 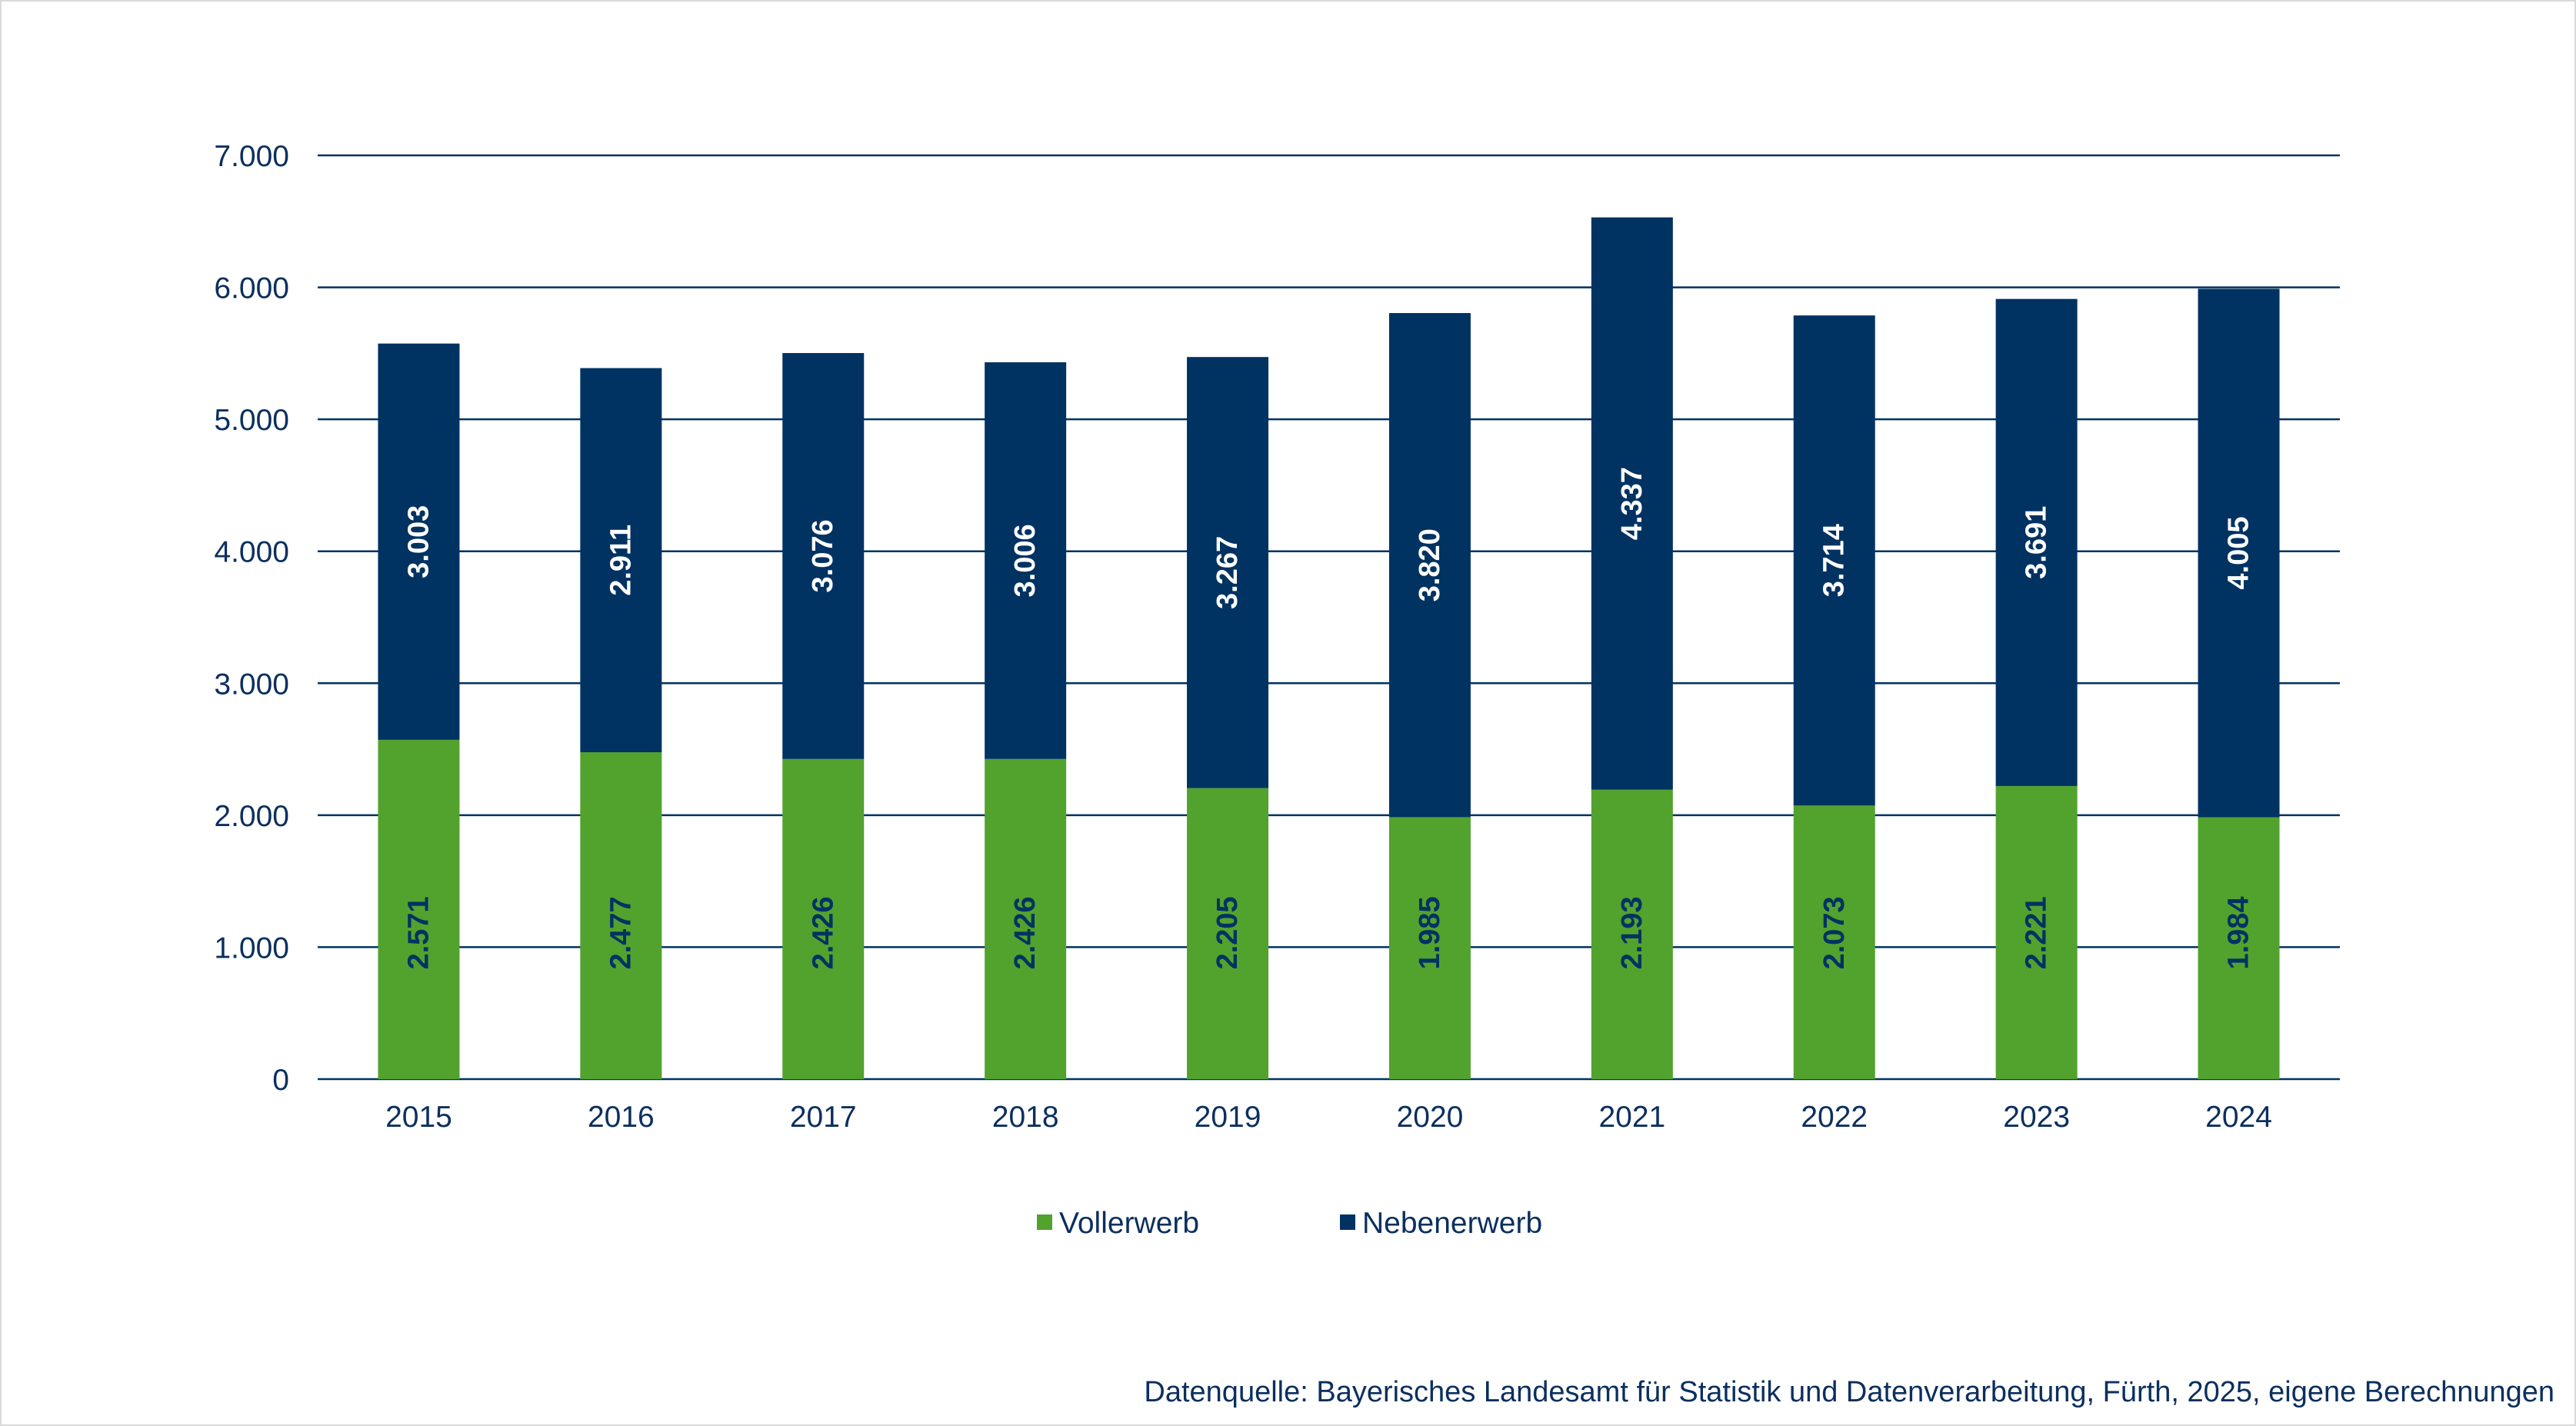 I want to click on x-tick-label: 2018, so click(x=1025, y=1117).